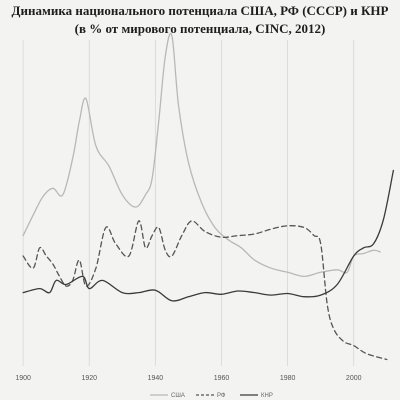 This screenshot has height=400, width=400. What do you see at coordinates (200, 28) in the screenshot?
I see `chart-subtitle: (в % от мирового потенциала, CINC, 2012)` at bounding box center [200, 28].